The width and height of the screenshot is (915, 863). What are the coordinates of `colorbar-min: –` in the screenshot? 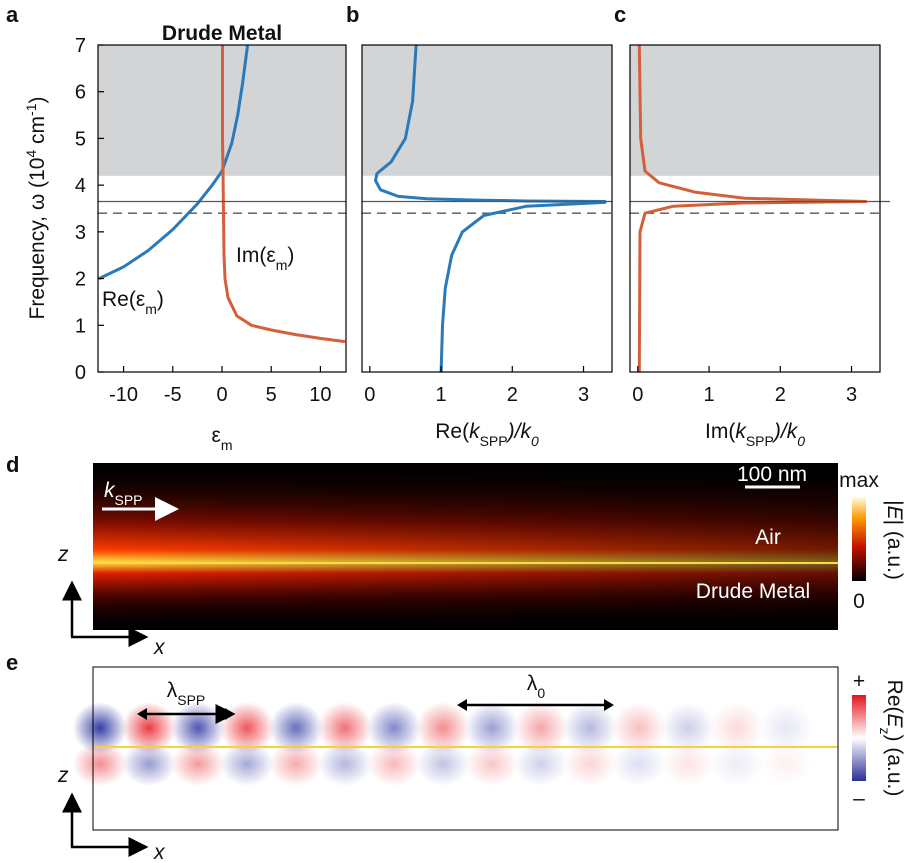 It's located at (859, 798).